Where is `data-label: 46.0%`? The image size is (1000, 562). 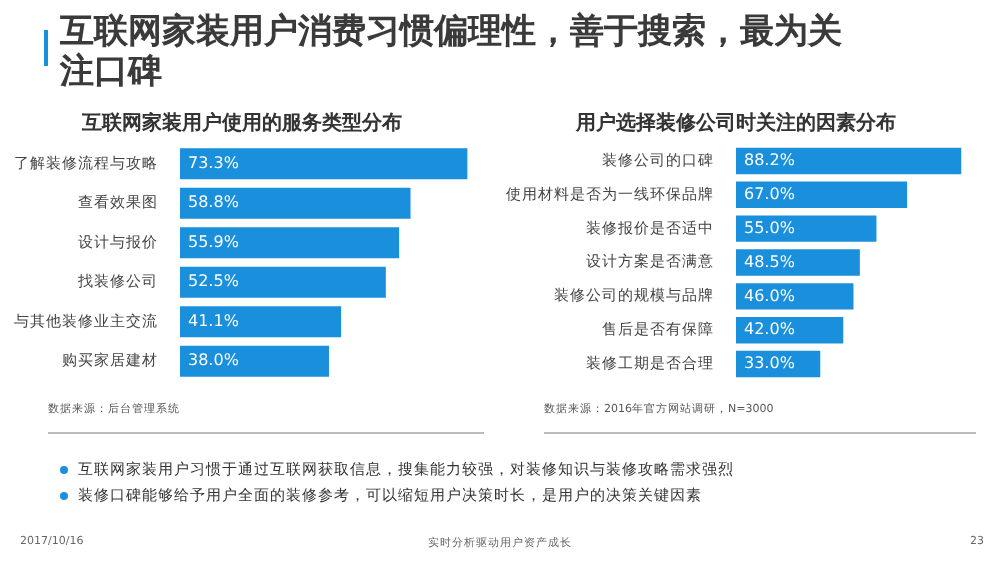 data-label: 46.0% is located at coordinates (770, 295).